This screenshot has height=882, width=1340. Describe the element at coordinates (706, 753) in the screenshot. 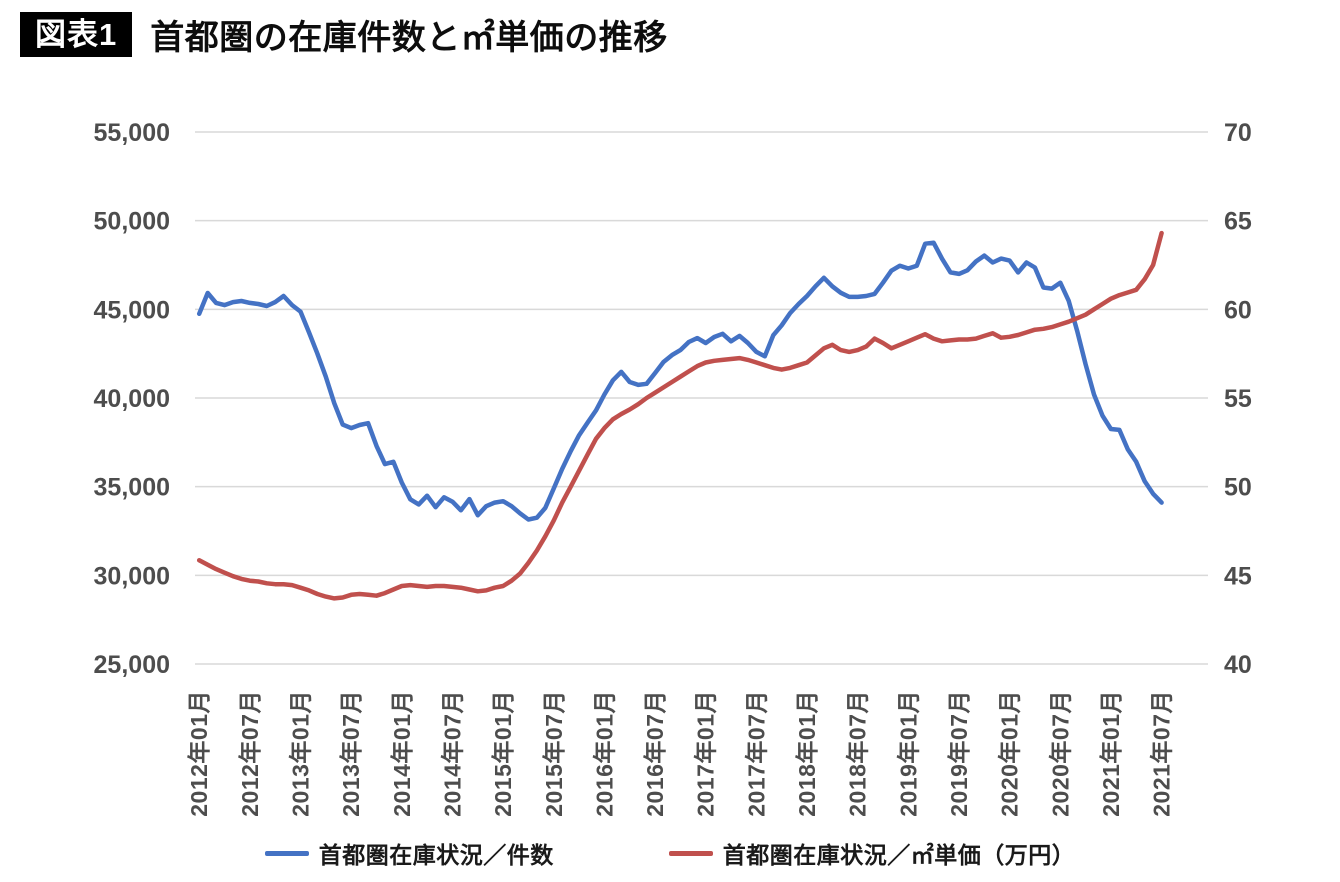

I see `x-axis-tick: 2017年01月` at that location.